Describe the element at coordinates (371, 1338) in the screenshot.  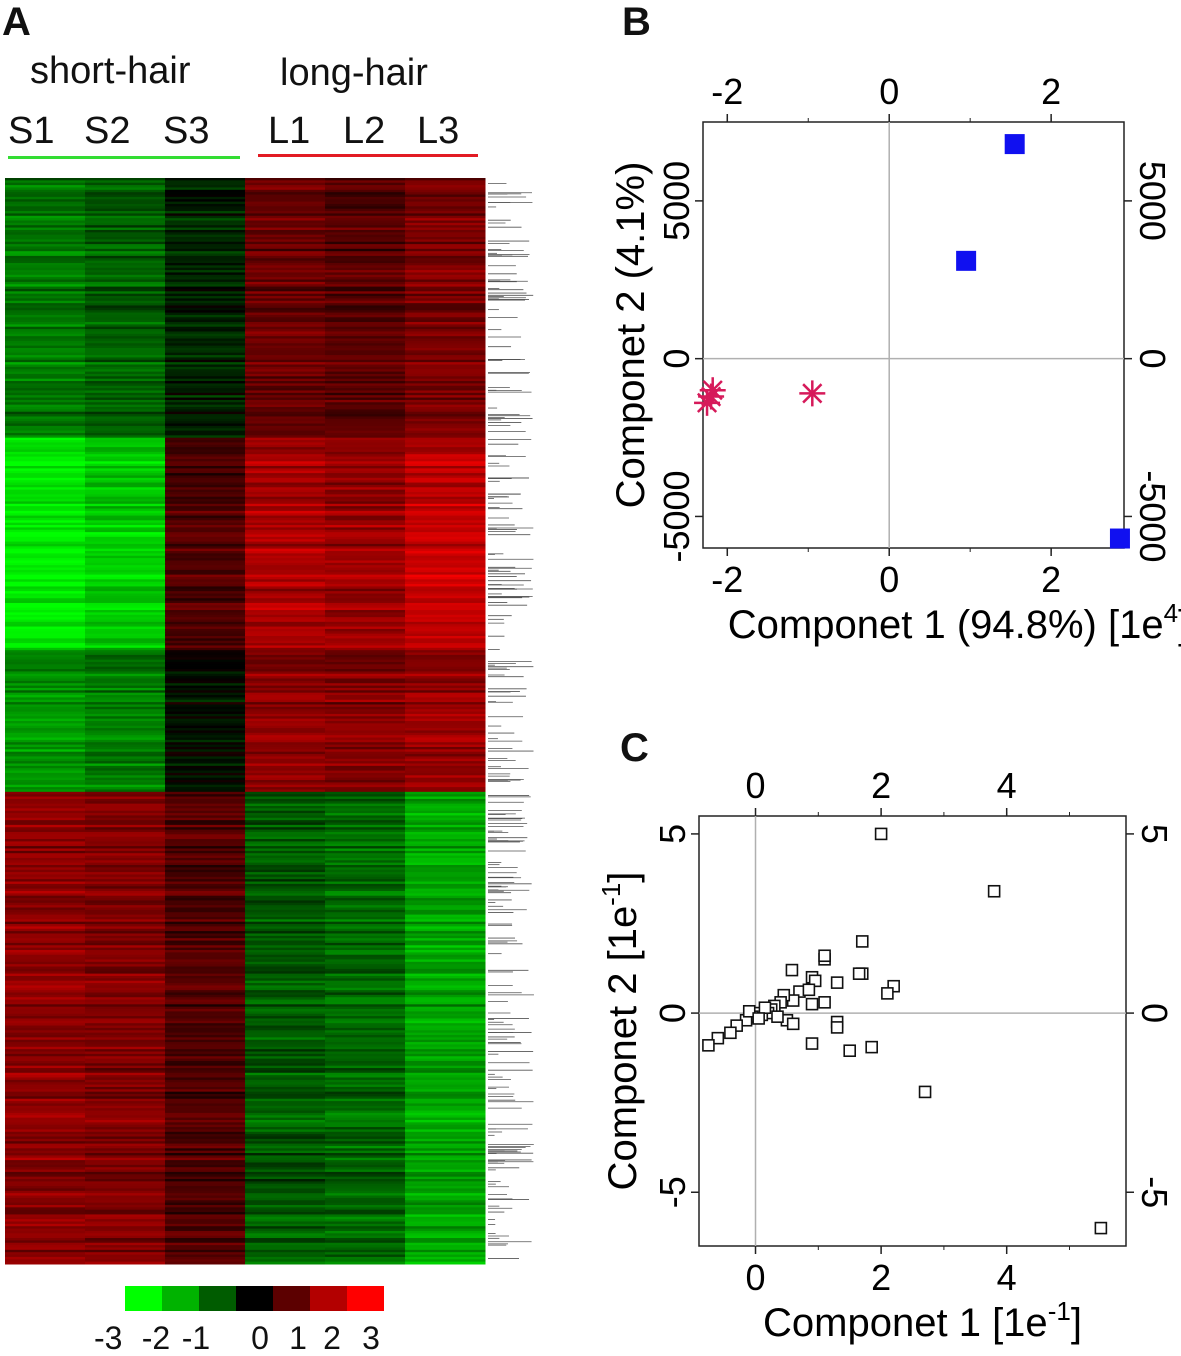
I see `scale-tick-label: 3` at that location.